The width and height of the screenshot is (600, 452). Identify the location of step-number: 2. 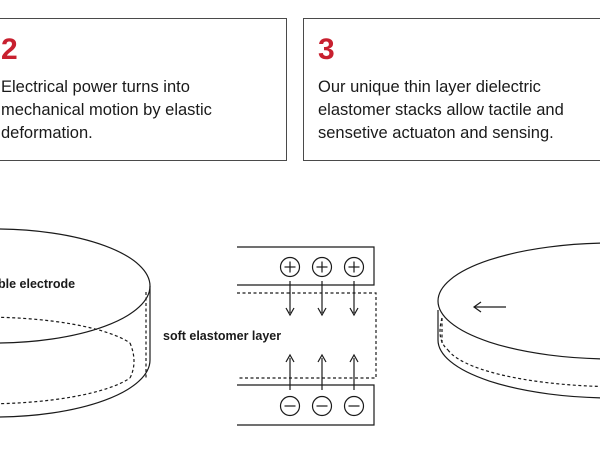
(9, 49).